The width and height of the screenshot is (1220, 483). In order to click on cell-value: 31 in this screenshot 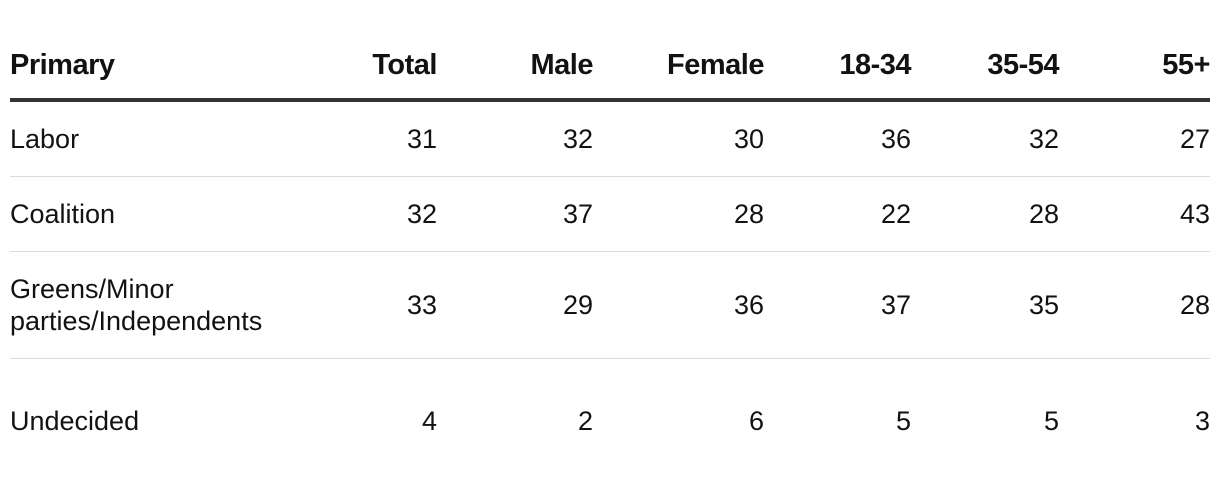, I will do `click(378, 138)`.